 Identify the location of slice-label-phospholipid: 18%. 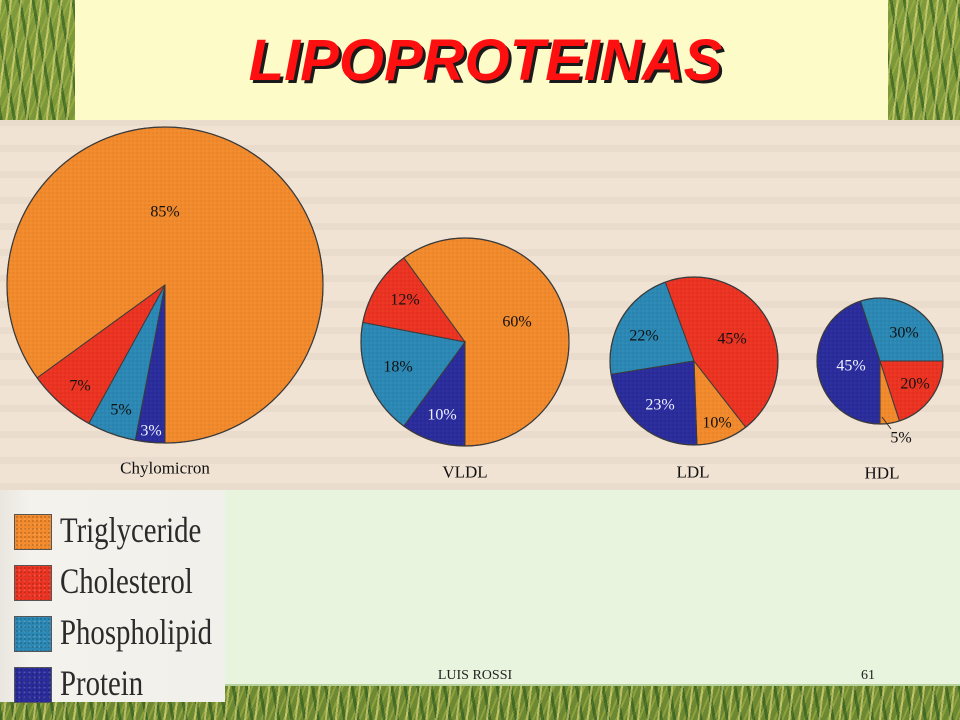
(397, 367).